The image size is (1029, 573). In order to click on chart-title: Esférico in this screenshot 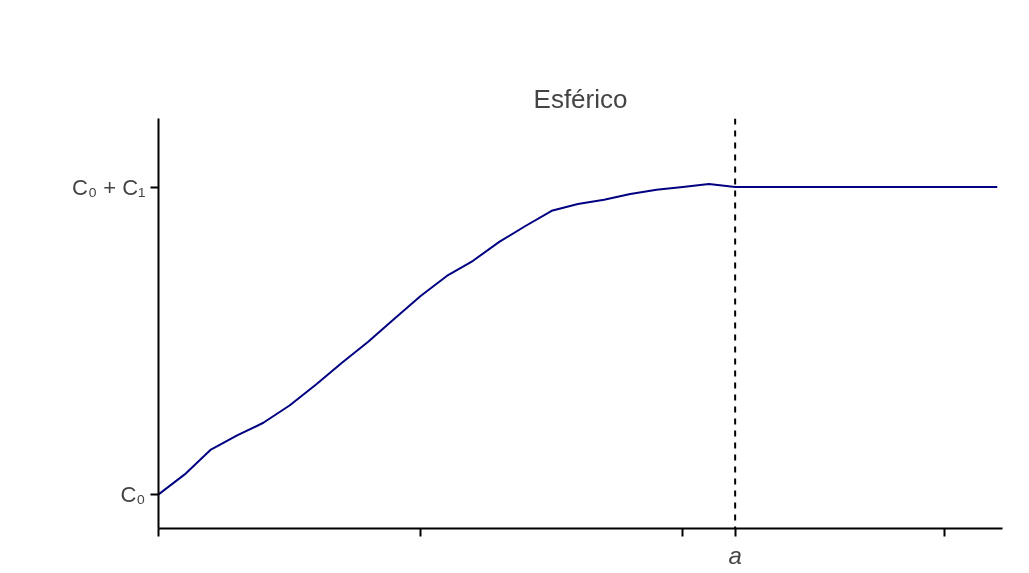, I will do `click(580, 98)`.